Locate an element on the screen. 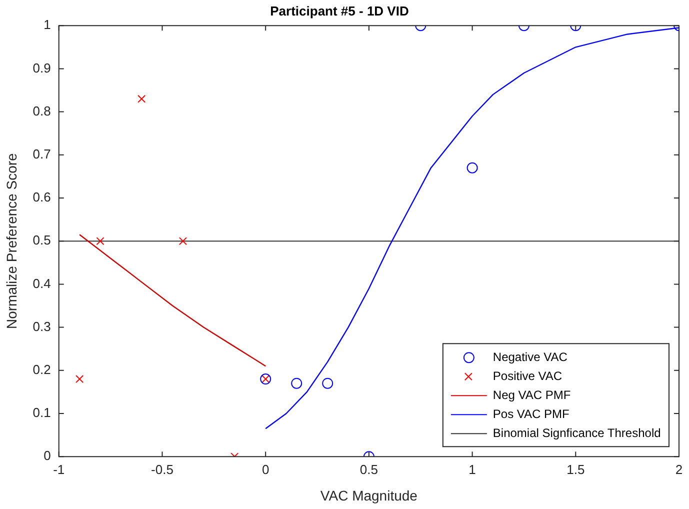 Image resolution: width=689 pixels, height=509 pixels. y-tick-label: 0.7 is located at coordinates (41, 154).